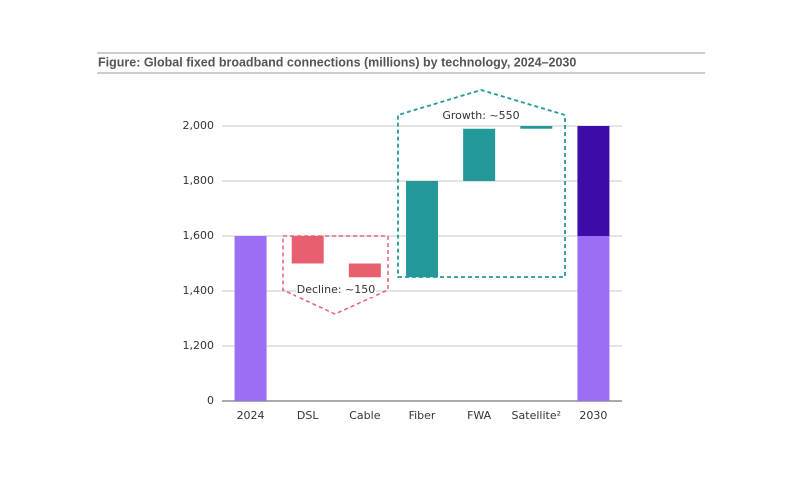 This screenshot has height=478, width=800. I want to click on x-tick-label: 2024, so click(251, 415).